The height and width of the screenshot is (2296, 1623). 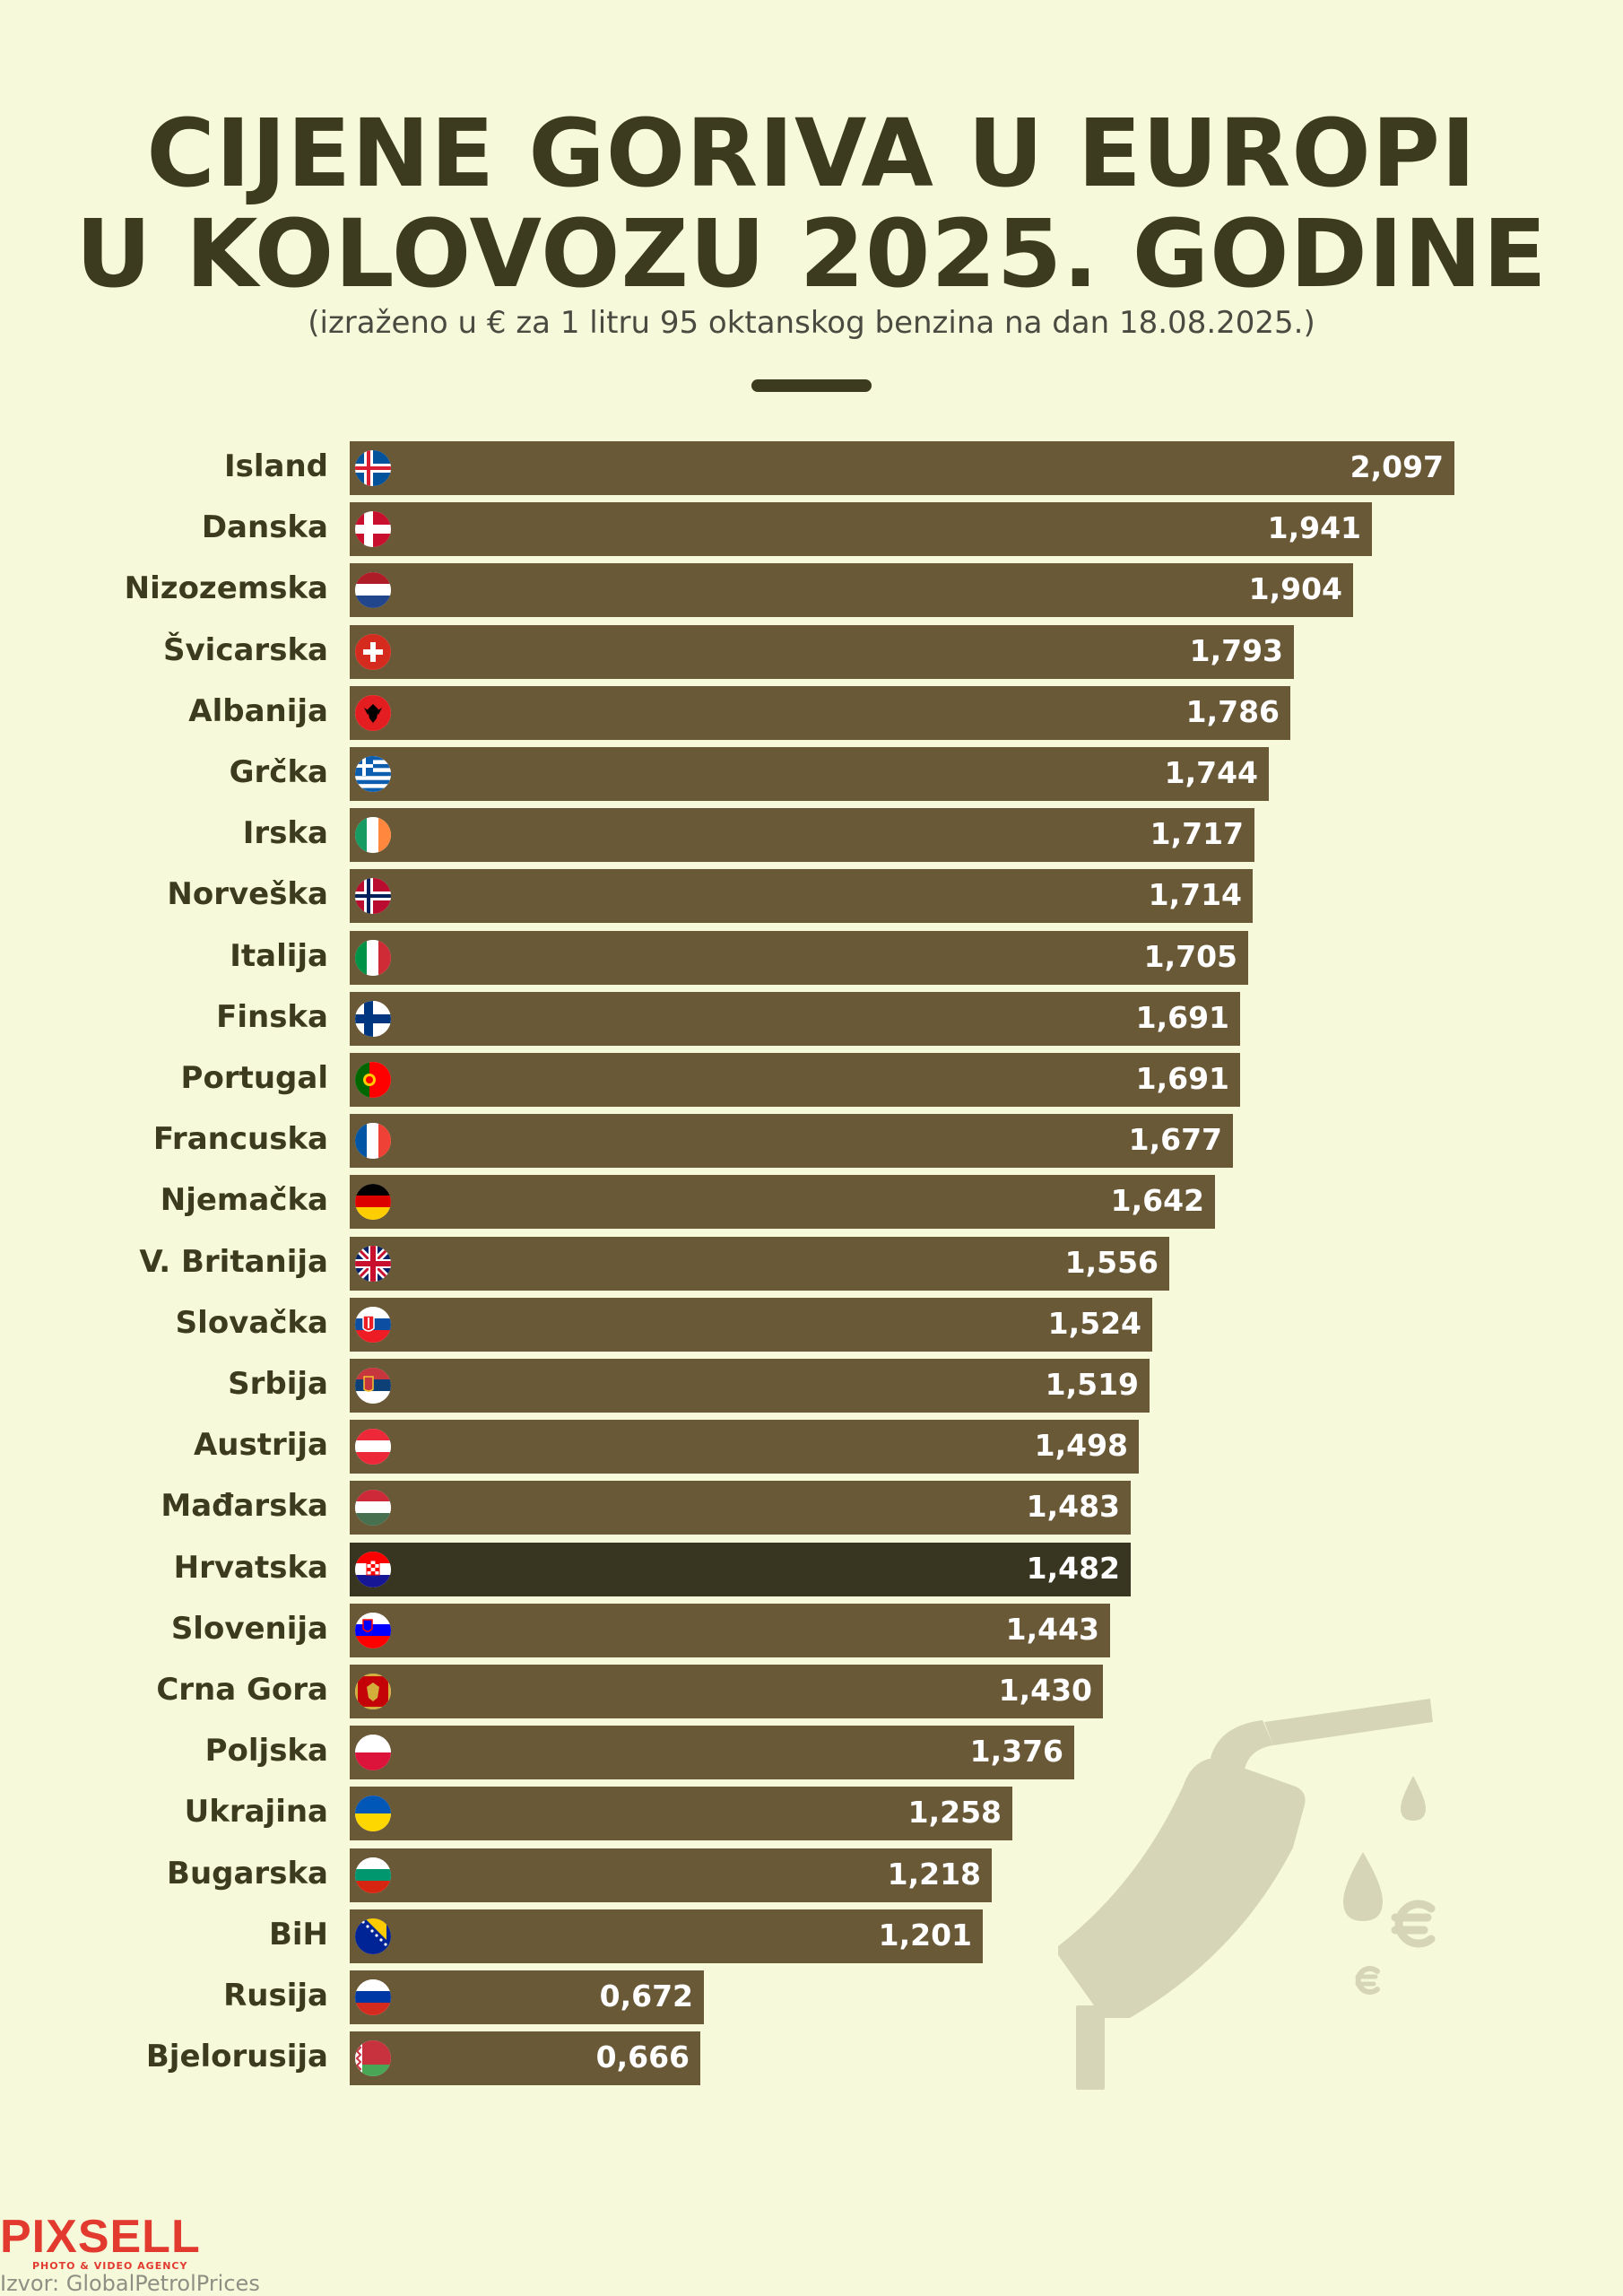 I want to click on value-label: 1,201, so click(x=925, y=1934).